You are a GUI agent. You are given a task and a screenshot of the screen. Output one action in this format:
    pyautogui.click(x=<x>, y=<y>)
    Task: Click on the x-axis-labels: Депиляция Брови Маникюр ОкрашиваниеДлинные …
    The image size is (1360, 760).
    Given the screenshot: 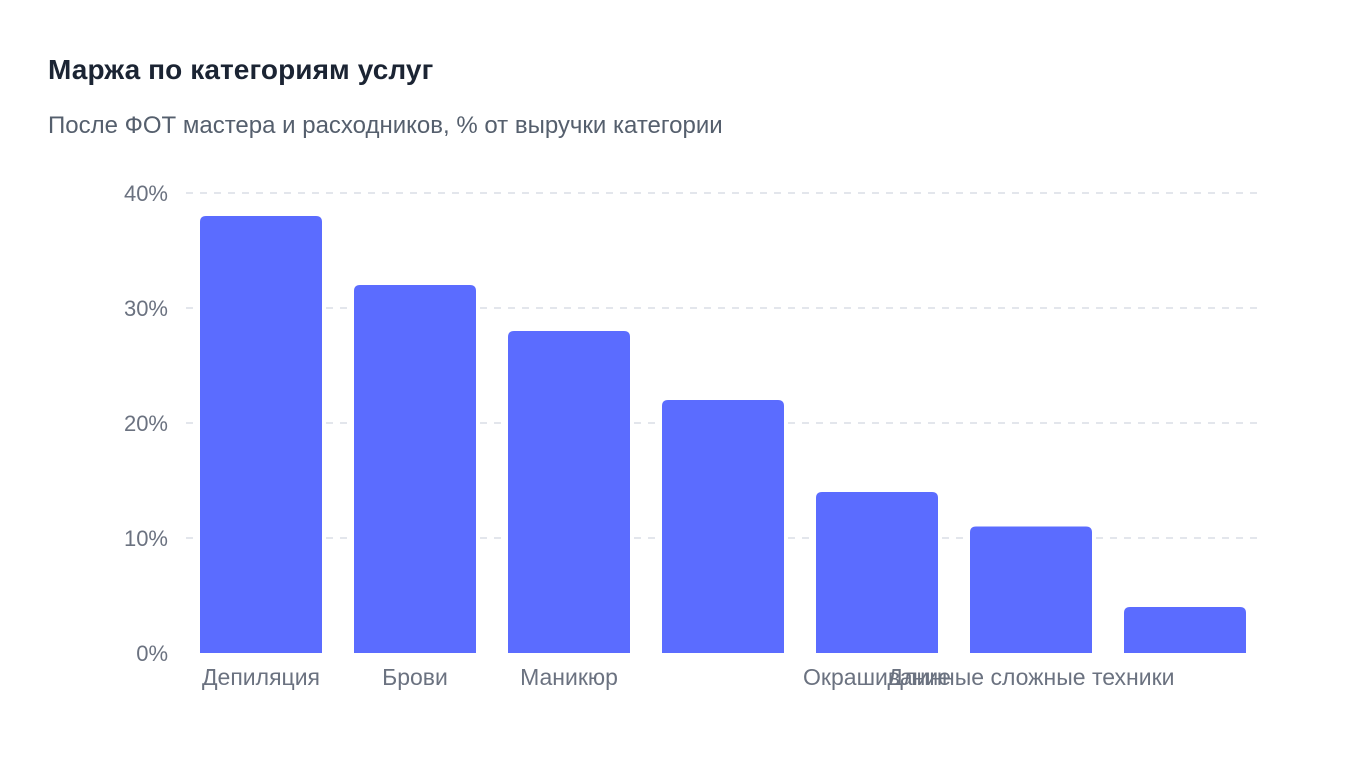 What is the action you would take?
    pyautogui.click(x=688, y=677)
    